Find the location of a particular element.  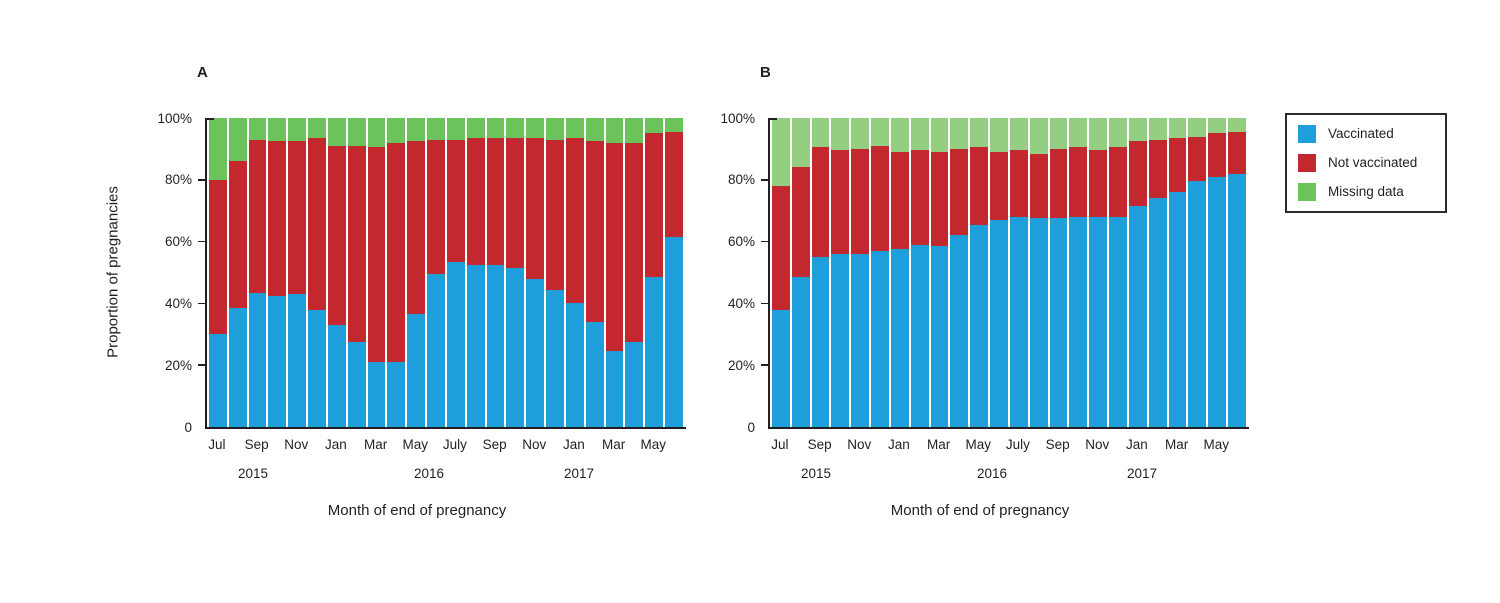

bar-feb-2016 is located at coordinates (356, 272).